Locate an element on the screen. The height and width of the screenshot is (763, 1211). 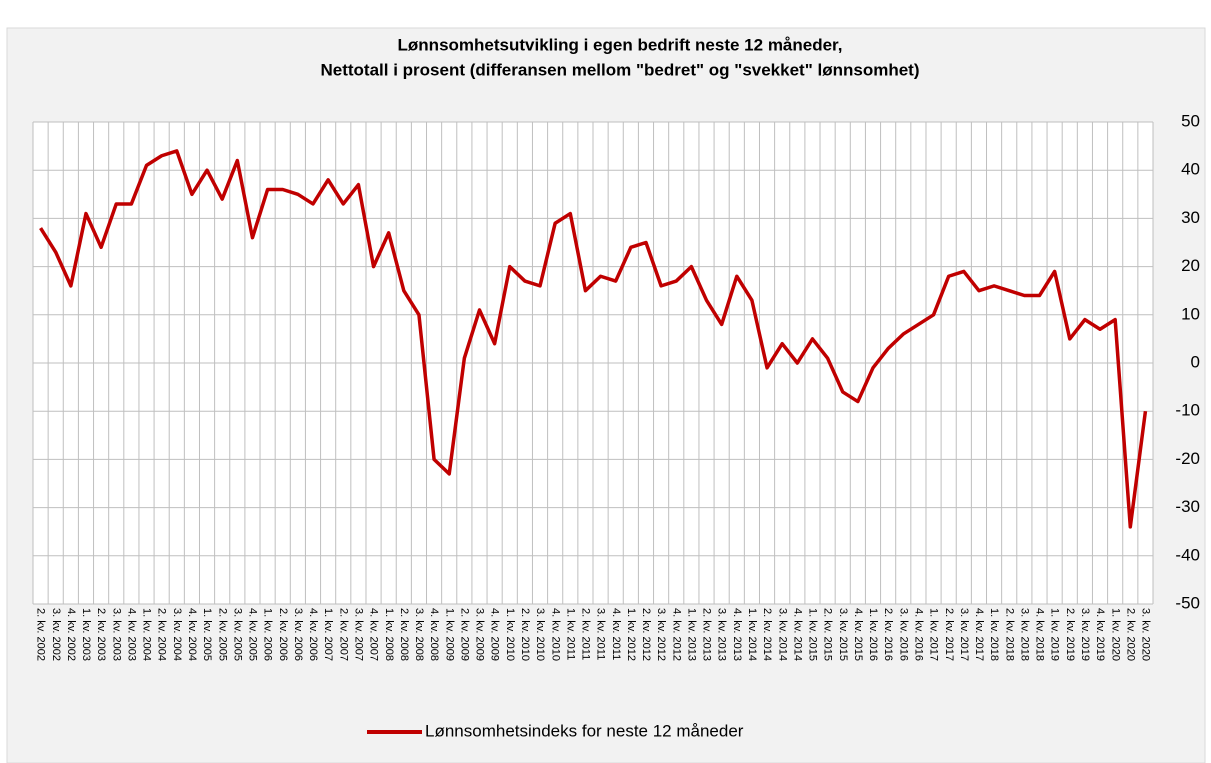
x-tick-label: 4. kv. 2011 is located at coordinates (616, 634).